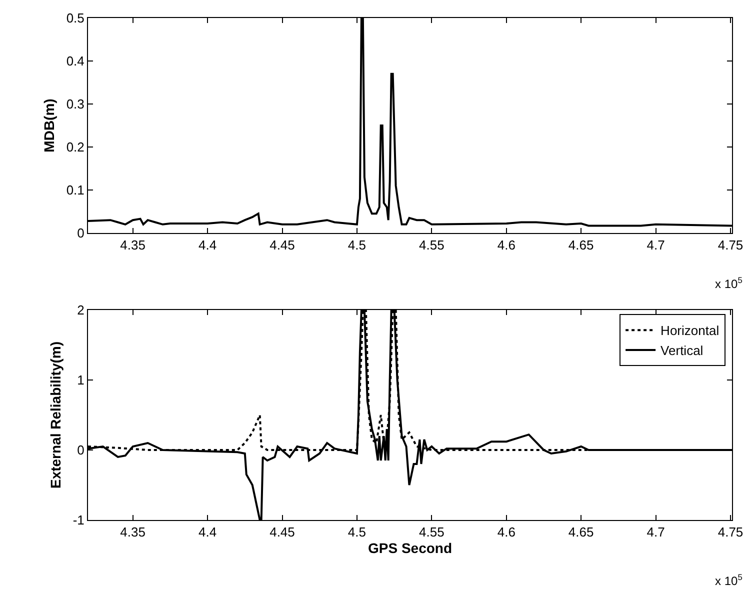 The width and height of the screenshot is (756, 594). What do you see at coordinates (690, 330) in the screenshot?
I see `legend-label: Horizontal` at bounding box center [690, 330].